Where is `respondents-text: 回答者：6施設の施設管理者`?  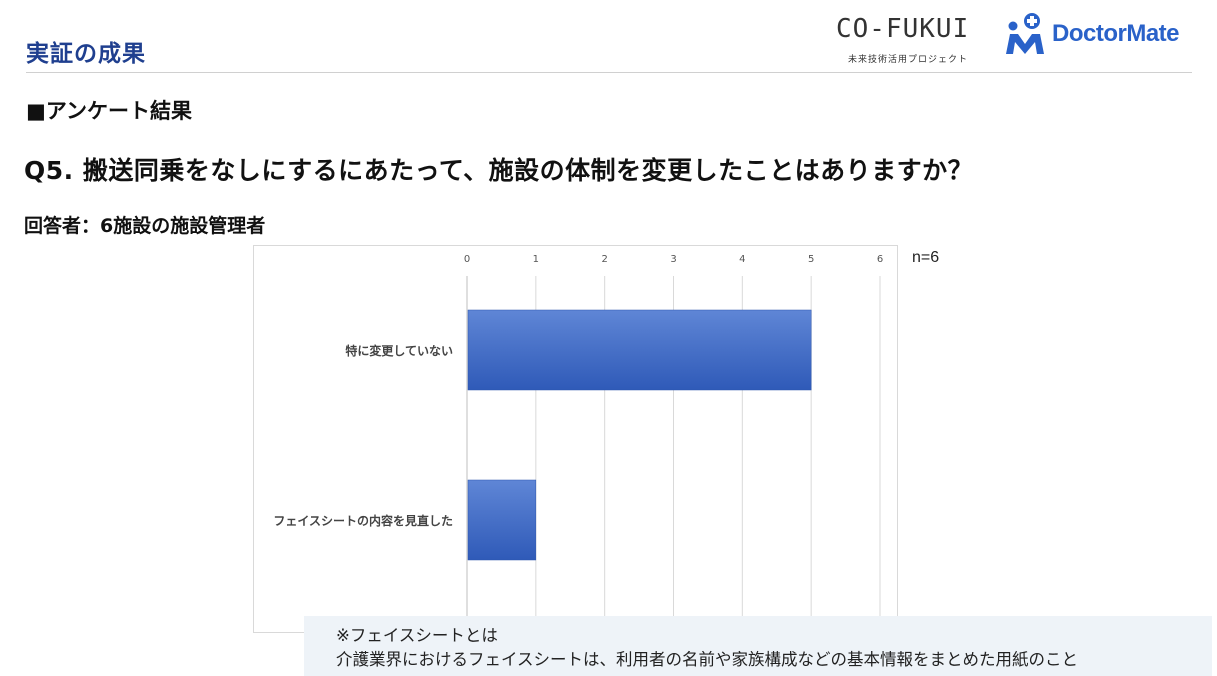
respondents-text: 回答者：6施設の施設管理者 is located at coordinates (145, 226).